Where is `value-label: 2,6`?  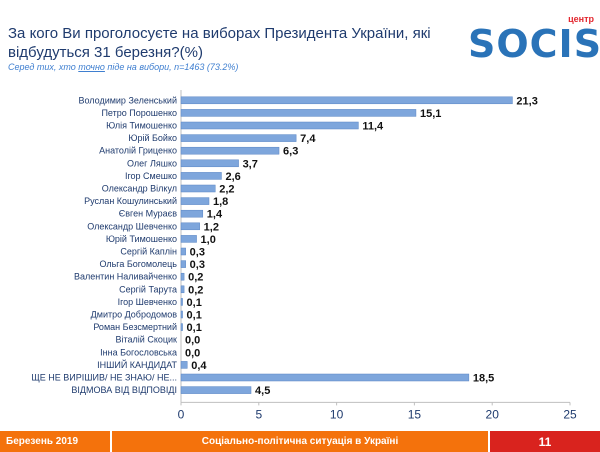
value-label: 2,6 is located at coordinates (232, 177).